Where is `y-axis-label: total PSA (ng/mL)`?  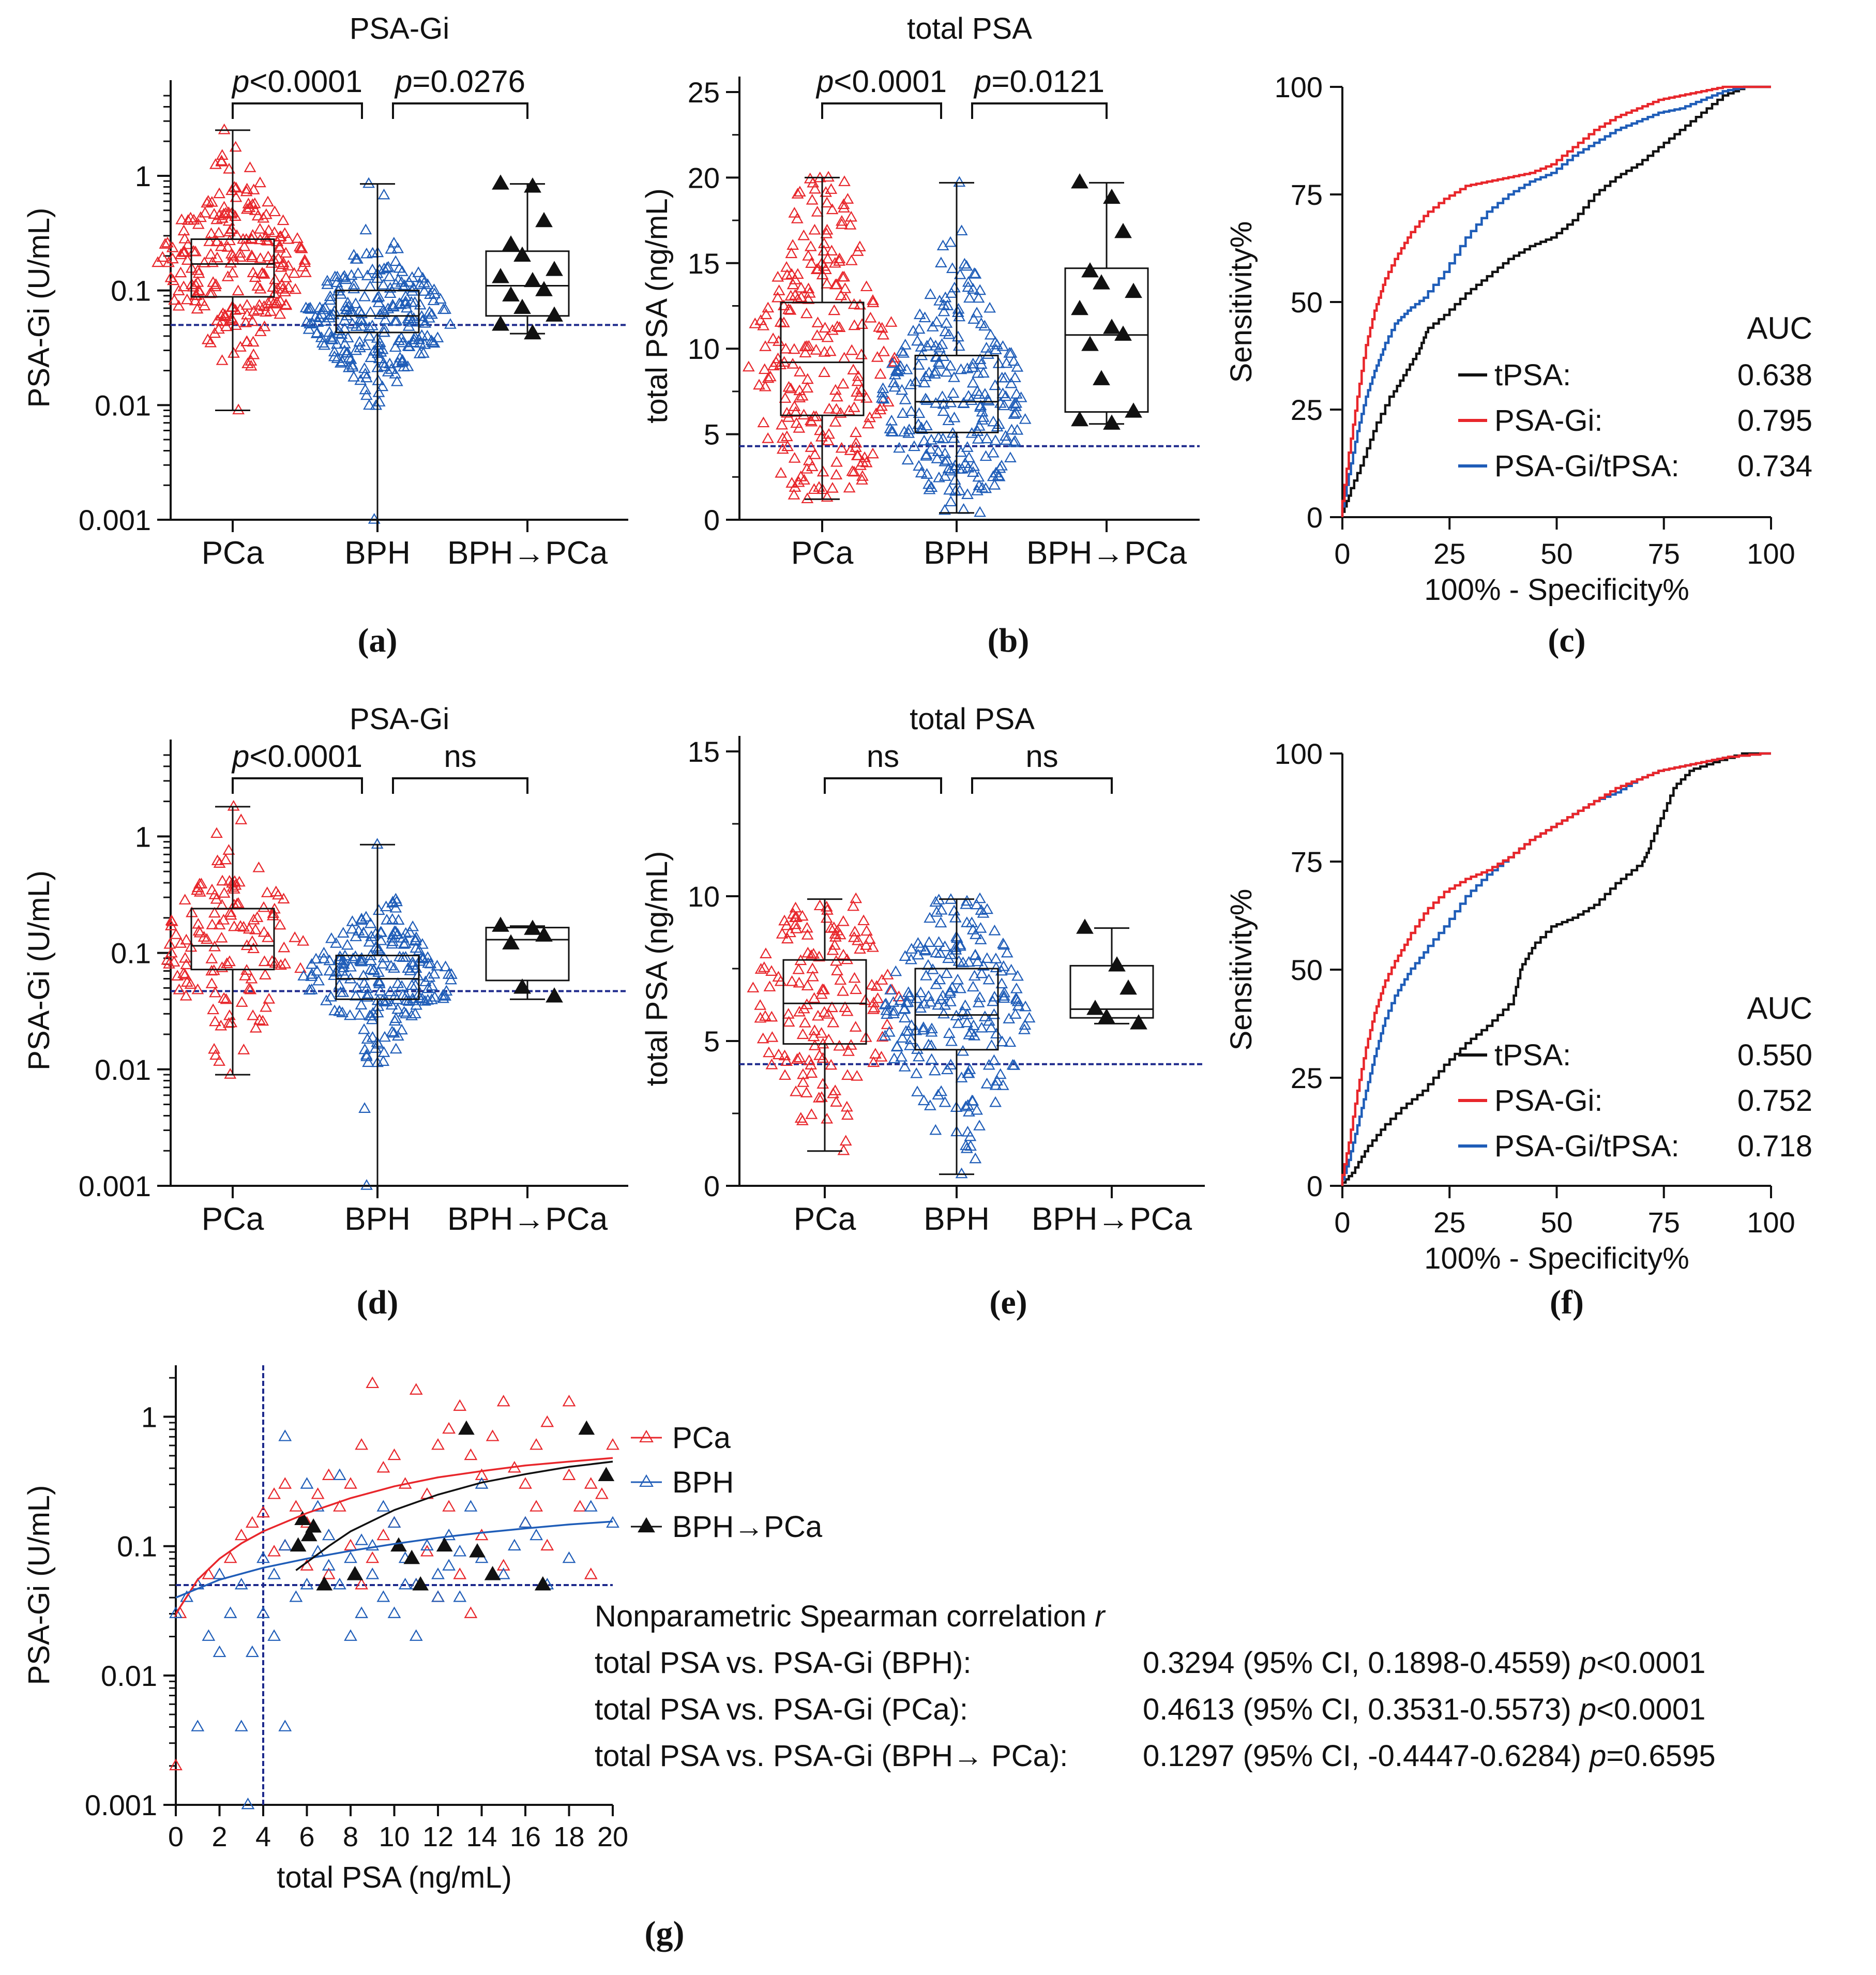 y-axis-label: total PSA (ng/mL) is located at coordinates (657, 306).